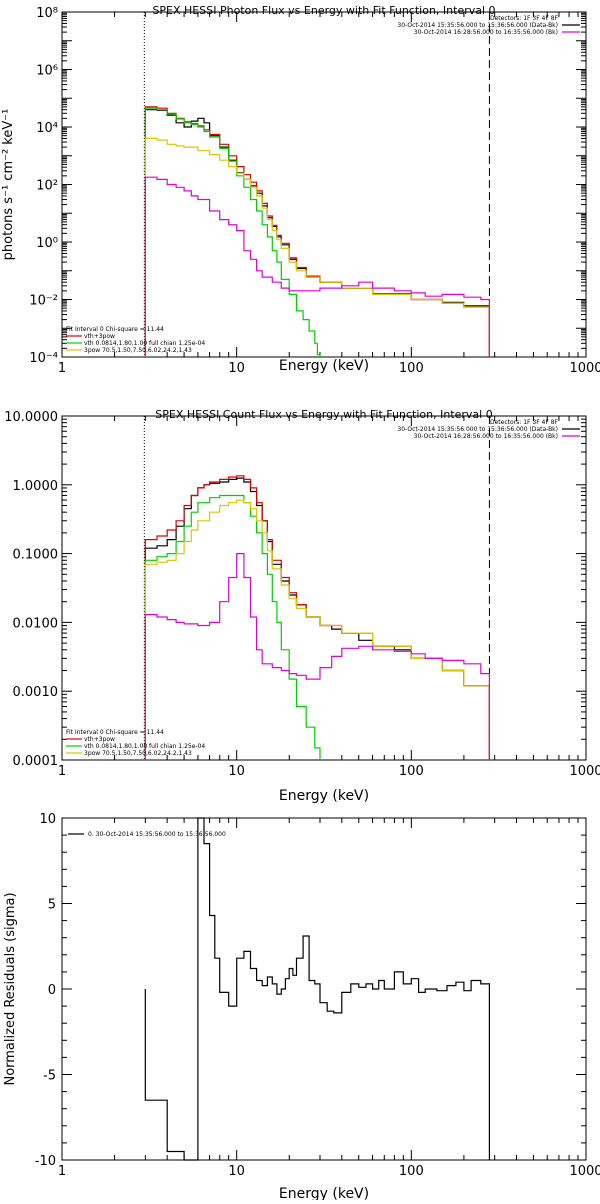 This screenshot has height=1204, width=600. I want to click on y-tick-label: 10⁴, so click(47, 128).